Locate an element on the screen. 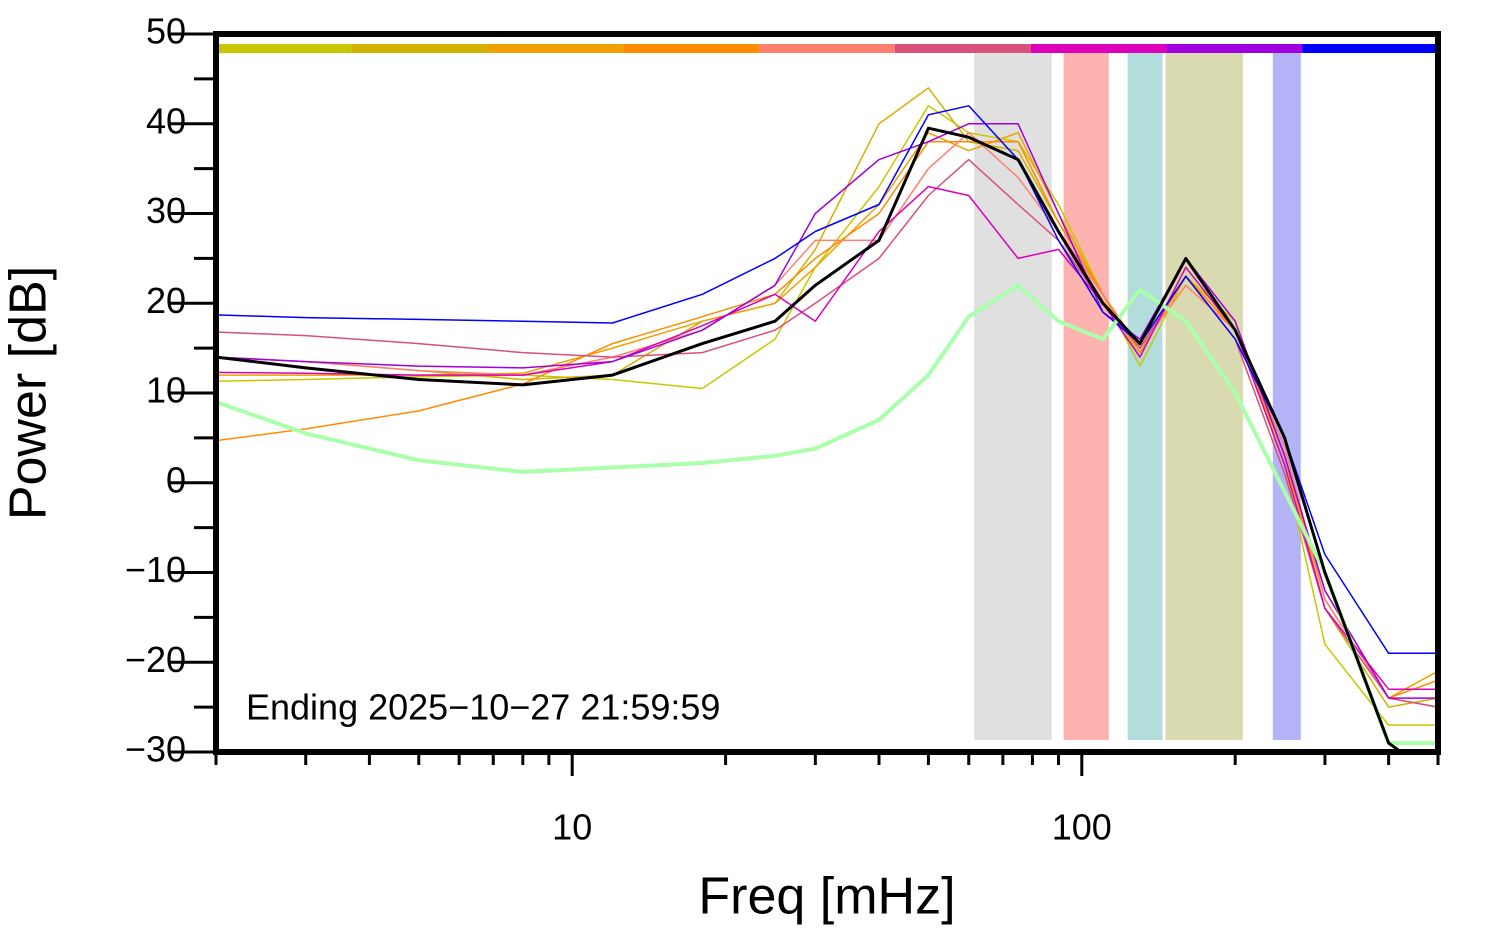 The width and height of the screenshot is (1494, 952). x-axis-title: Freq [mHz] is located at coordinates (826, 897).